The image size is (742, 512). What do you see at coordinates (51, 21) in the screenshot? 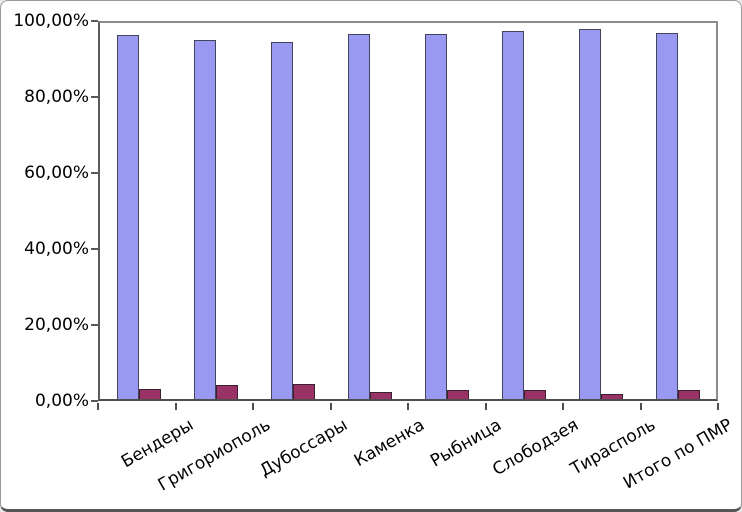
I see `y-axis-tick-label: 100,00%` at bounding box center [51, 21].